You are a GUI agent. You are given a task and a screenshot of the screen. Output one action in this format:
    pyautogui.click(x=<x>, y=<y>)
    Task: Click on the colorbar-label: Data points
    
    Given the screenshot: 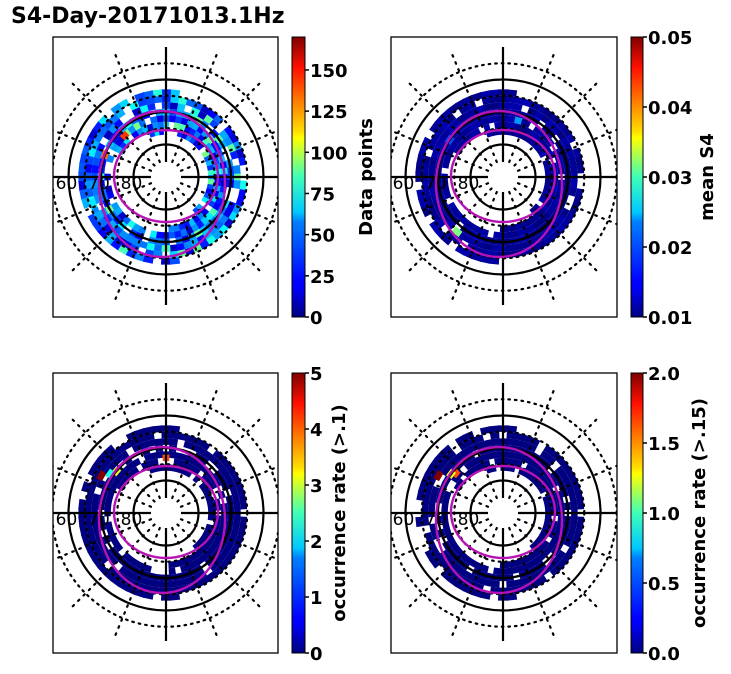 What is the action you would take?
    pyautogui.click(x=366, y=177)
    